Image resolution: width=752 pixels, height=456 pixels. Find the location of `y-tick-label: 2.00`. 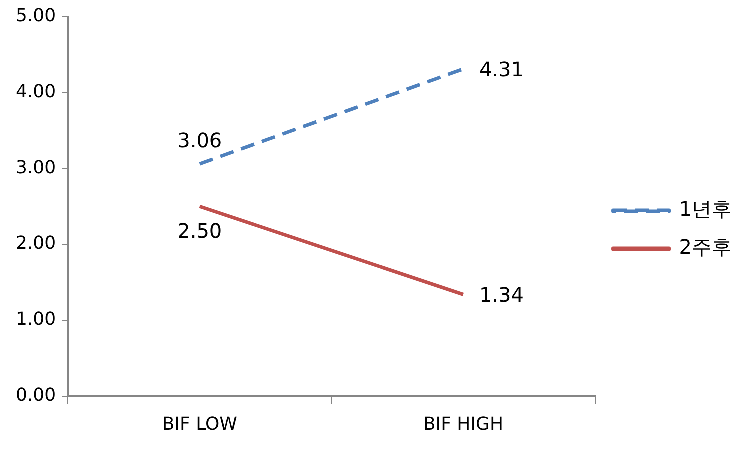

y-tick-label: 2.00 is located at coordinates (36, 243).